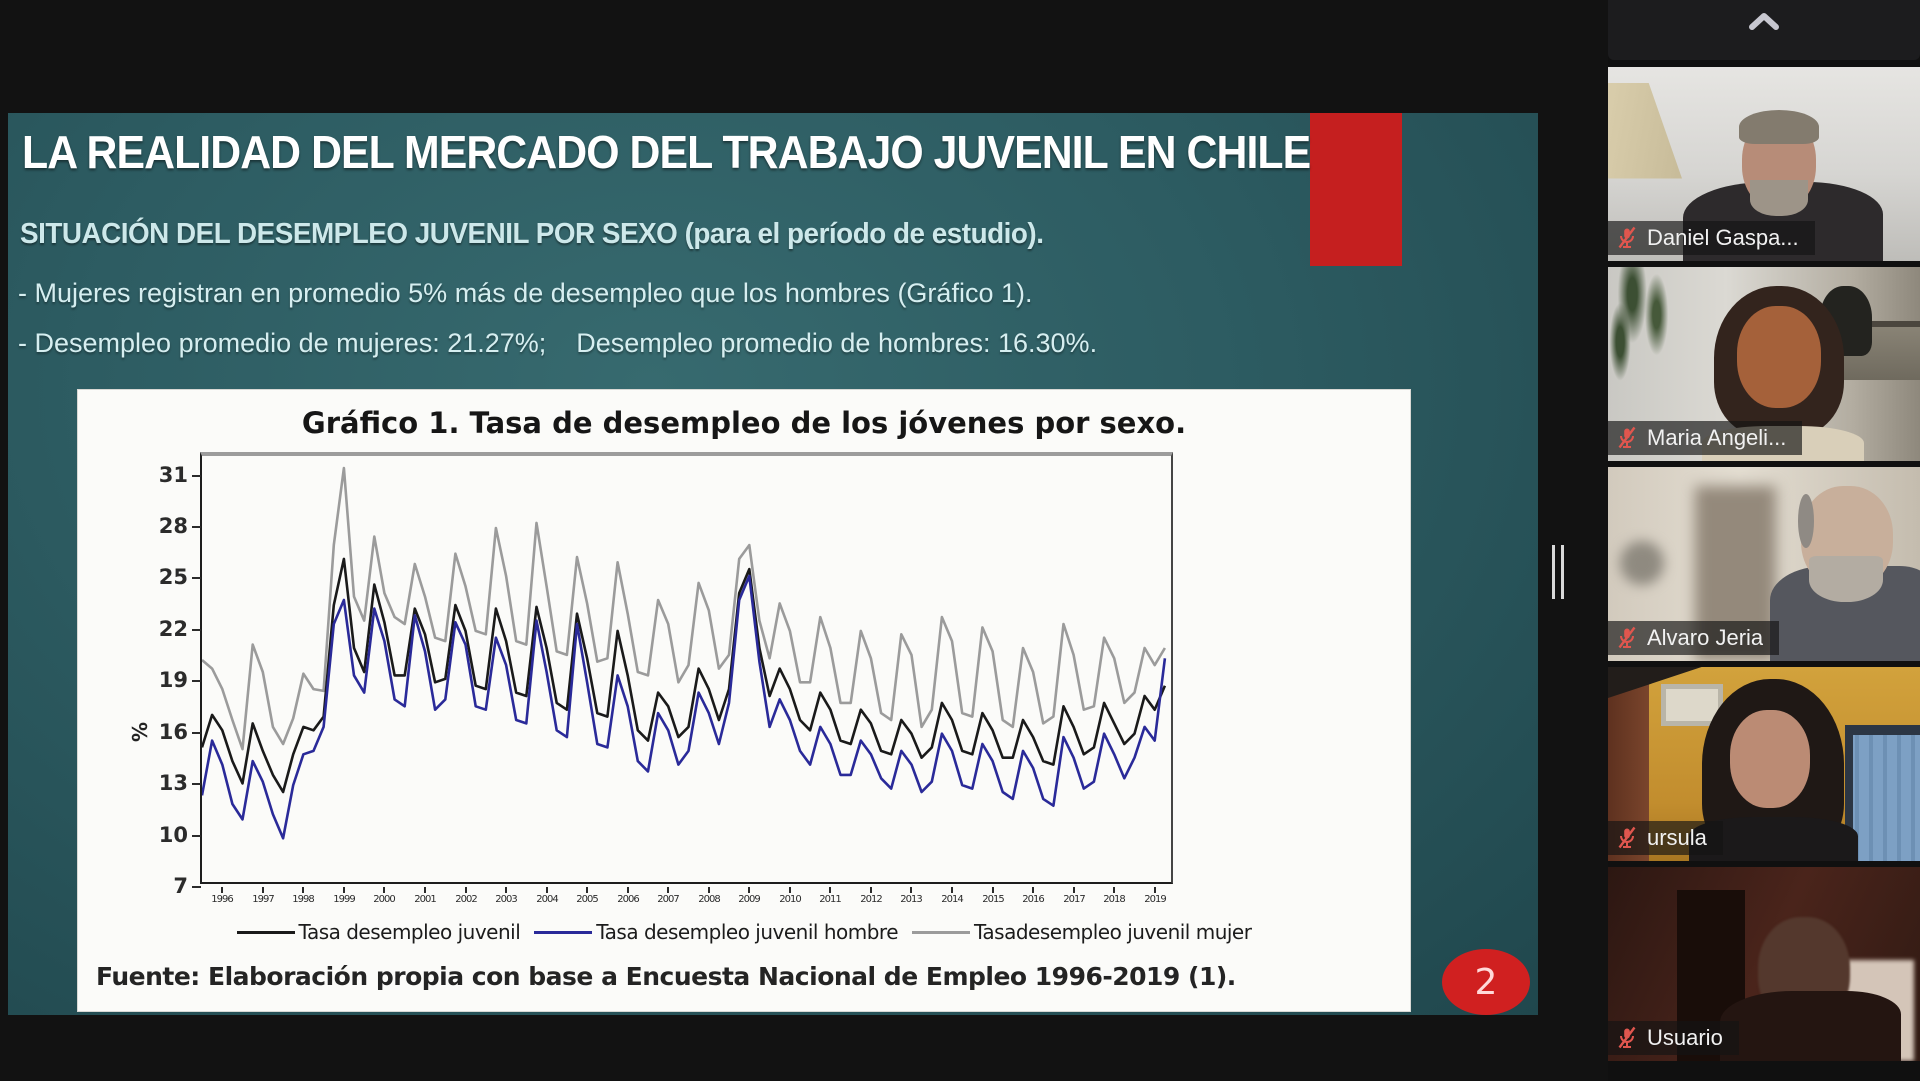  Describe the element at coordinates (1486, 982) in the screenshot. I see `page-number-badge: 2` at that location.